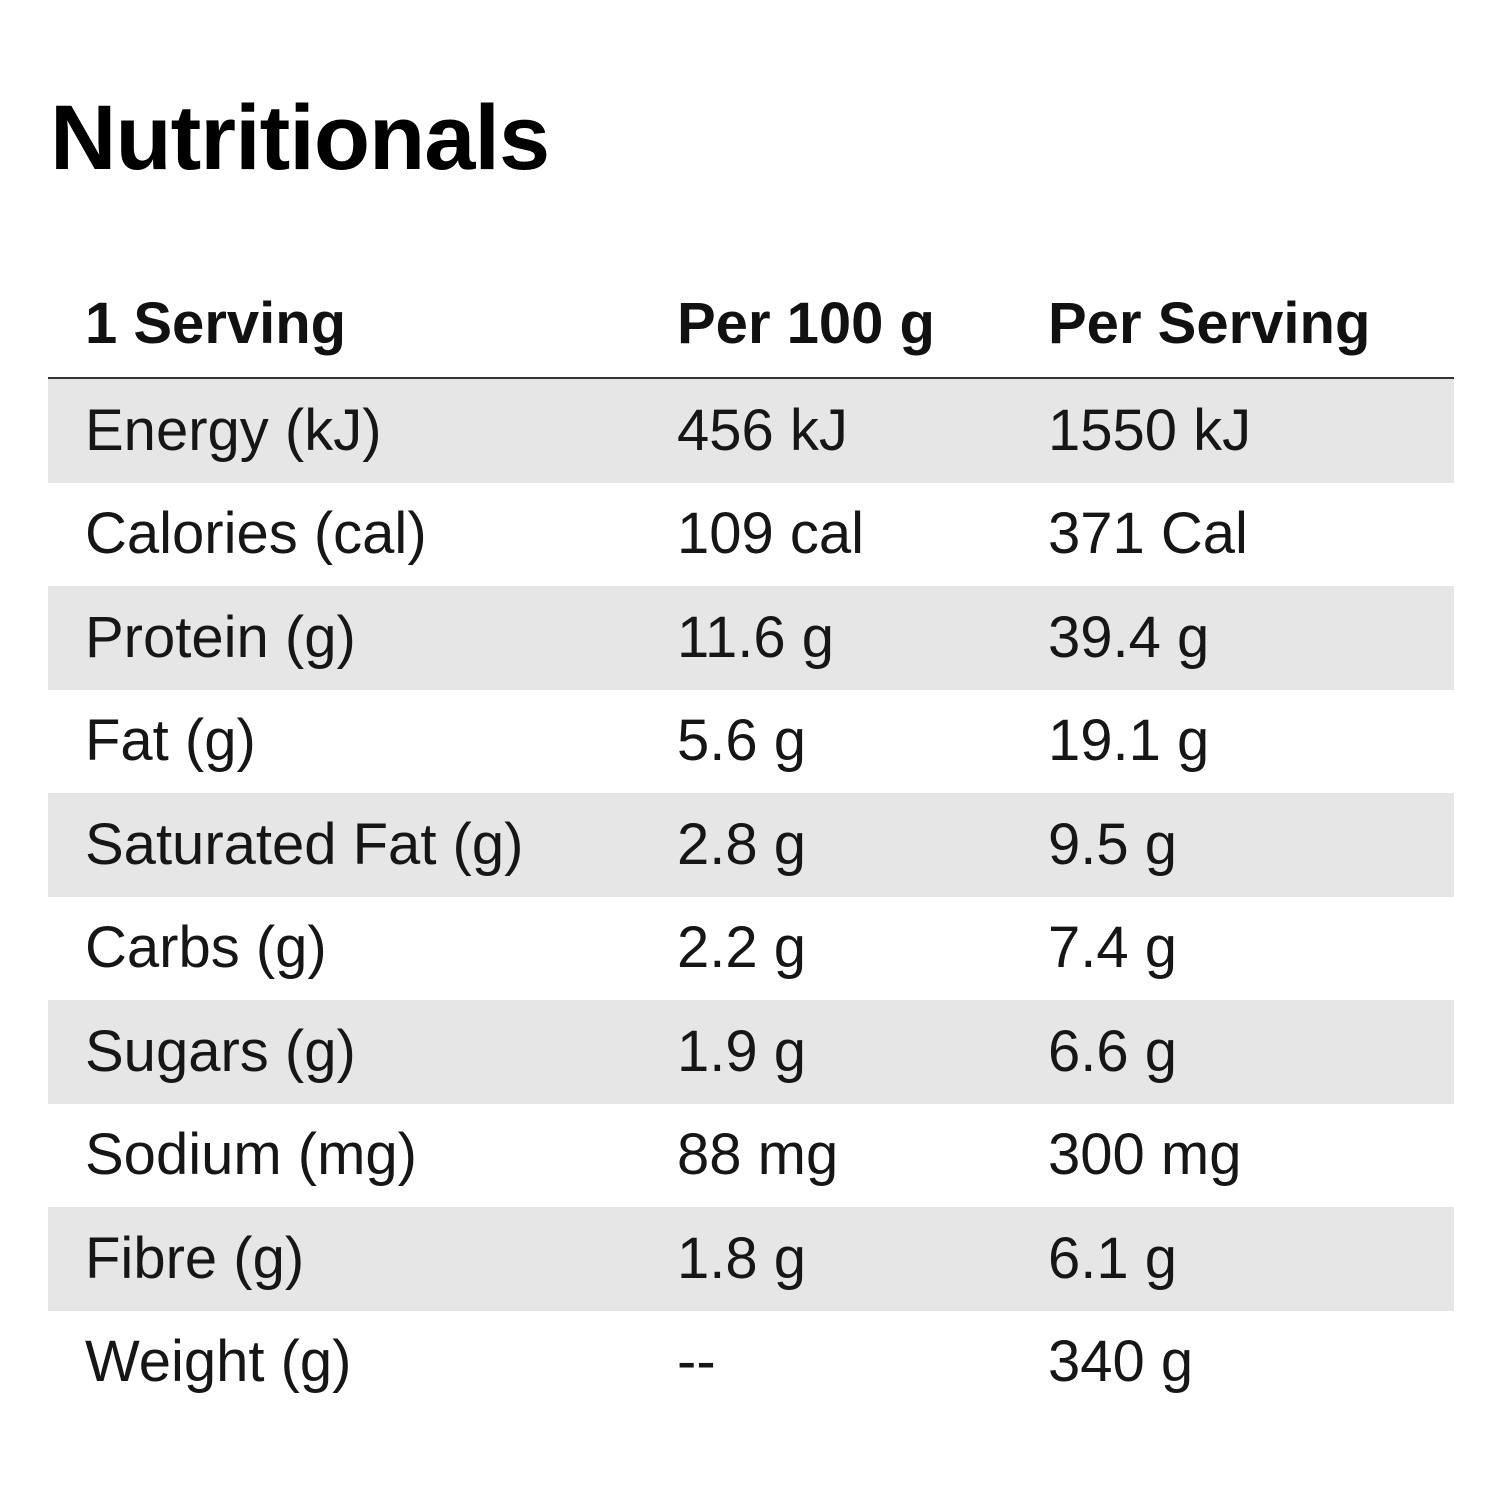  I want to click on nutrient-name: Protein (g), so click(220, 637).